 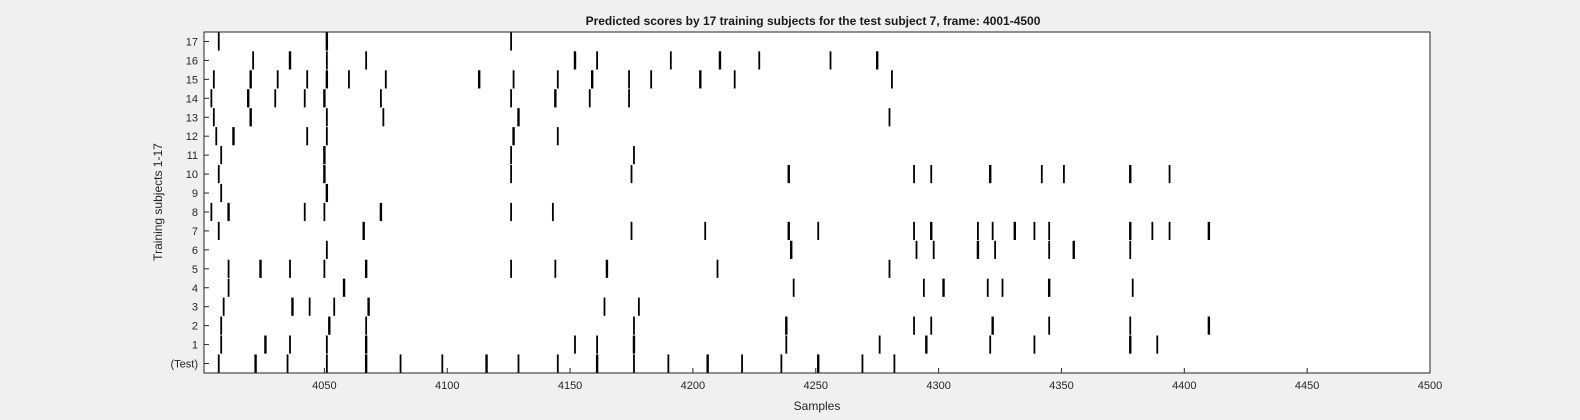 I want to click on x-tick-label: 4350, so click(x=1061, y=386).